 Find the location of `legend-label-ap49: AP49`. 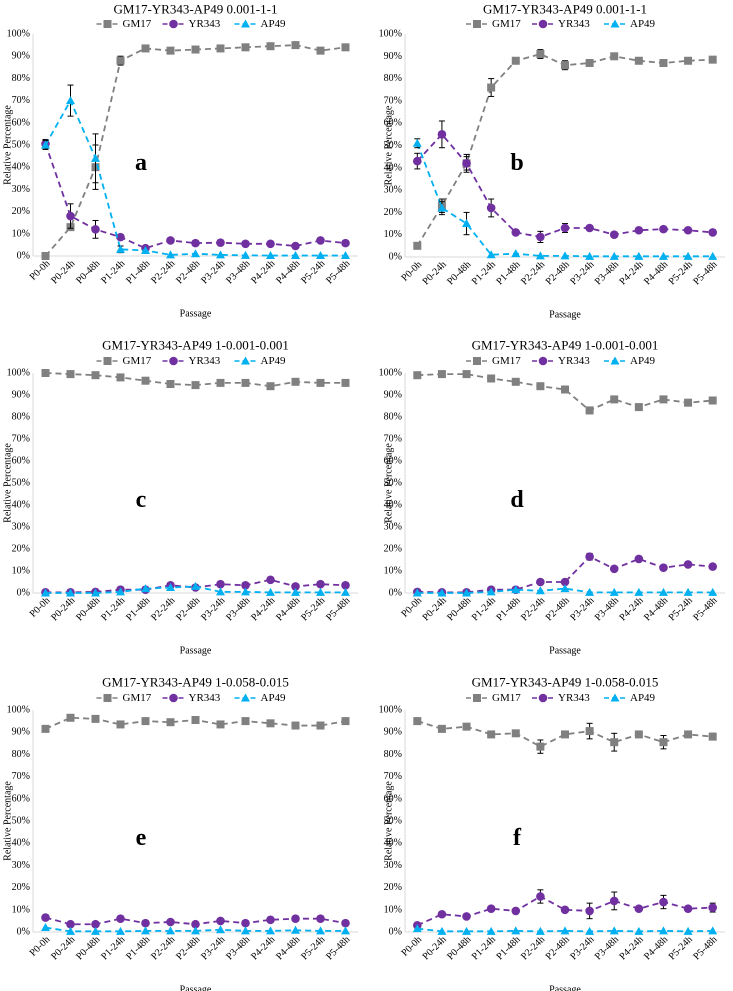

legend-label-ap49: AP49 is located at coordinates (643, 24).